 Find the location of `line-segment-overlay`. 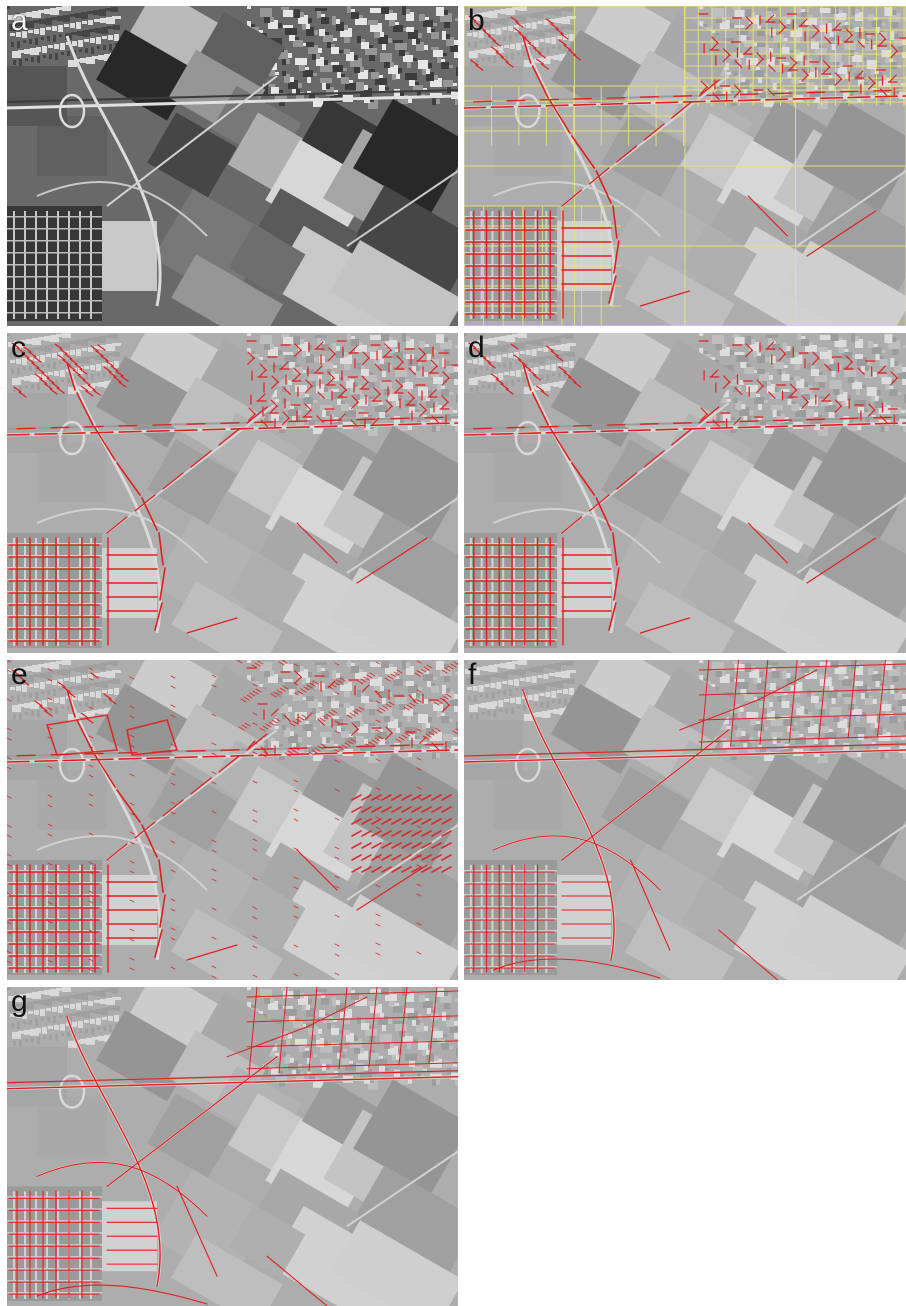

line-segment-overlay is located at coordinates (232, 493).